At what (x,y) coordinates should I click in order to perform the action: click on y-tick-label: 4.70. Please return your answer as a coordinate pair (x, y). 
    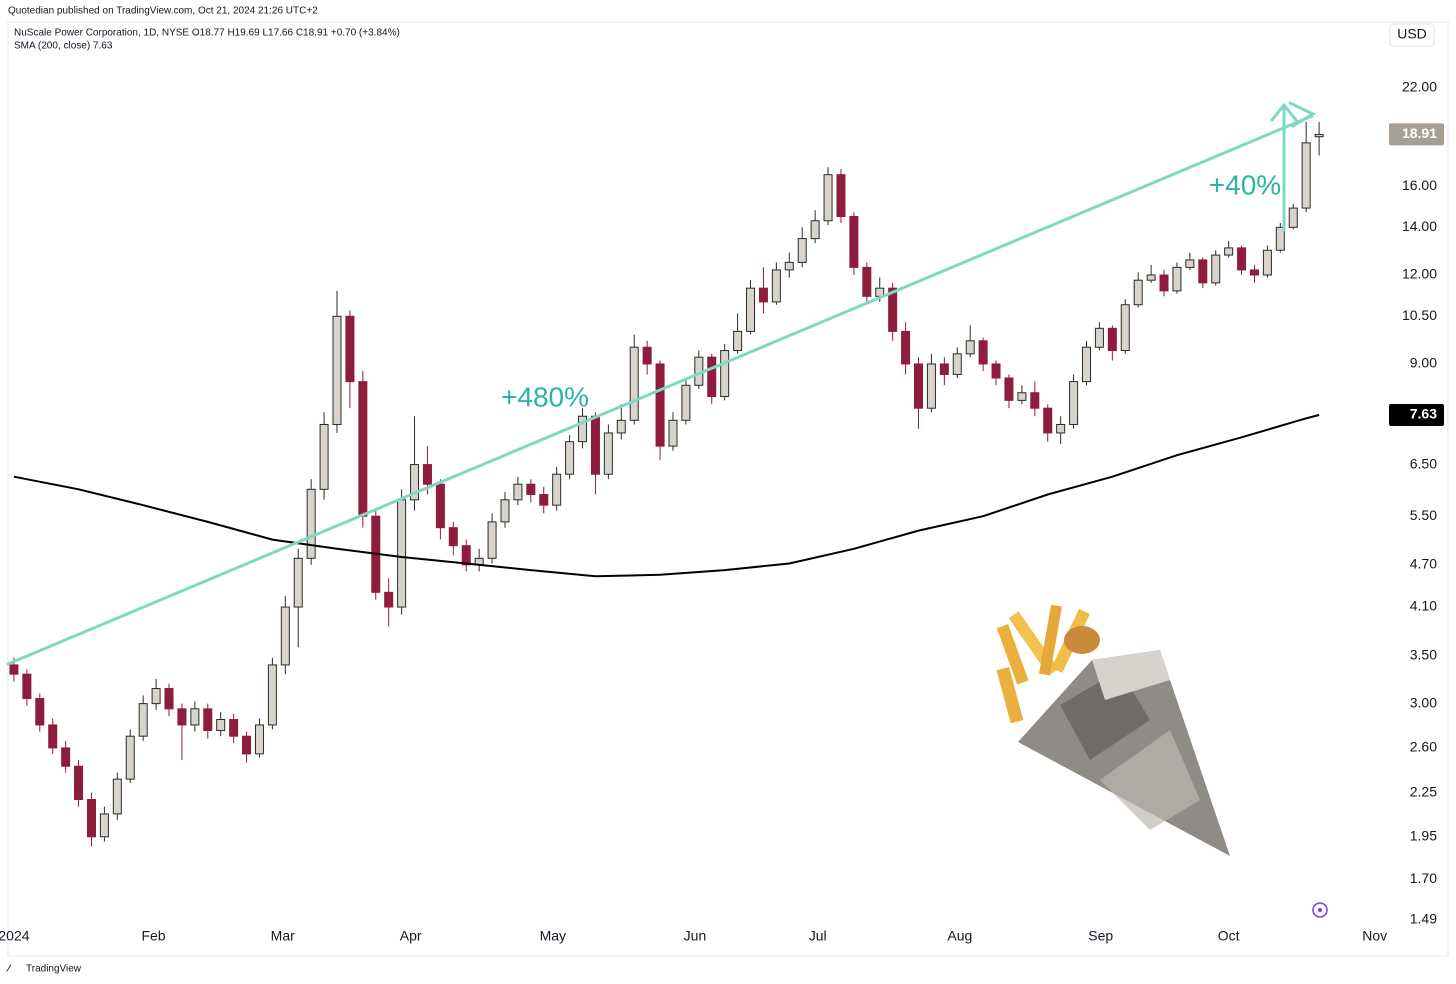
    Looking at the image, I should click on (1423, 564).